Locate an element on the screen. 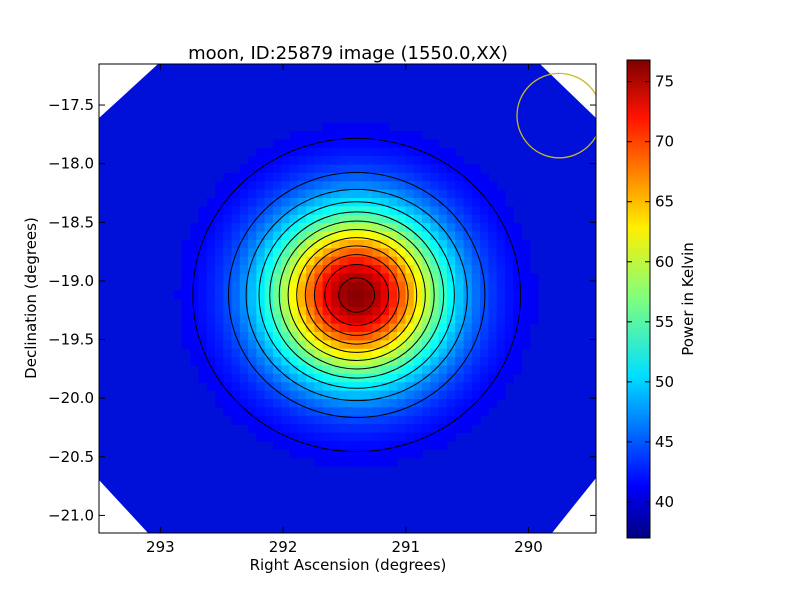 The width and height of the screenshot is (800, 600). colorbar-tick-label: 70 is located at coordinates (664, 142).